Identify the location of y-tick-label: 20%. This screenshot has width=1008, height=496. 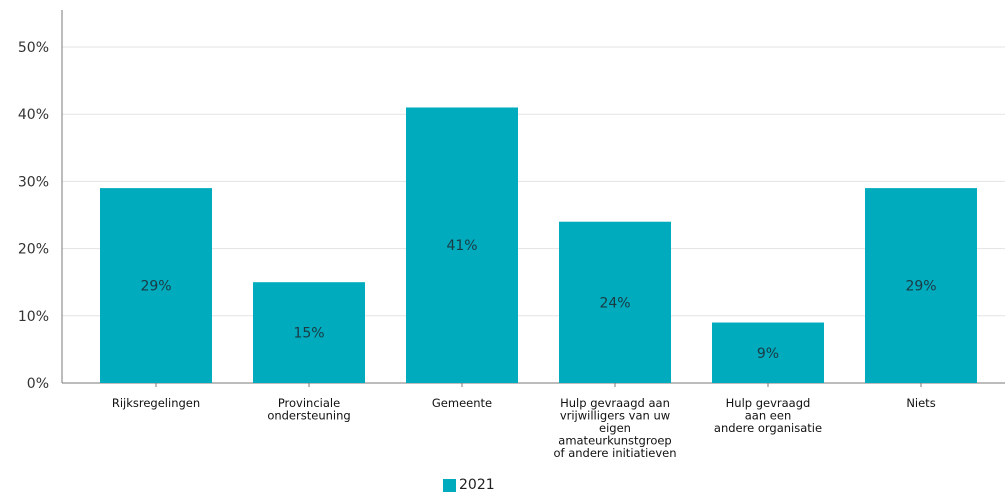
(33, 250).